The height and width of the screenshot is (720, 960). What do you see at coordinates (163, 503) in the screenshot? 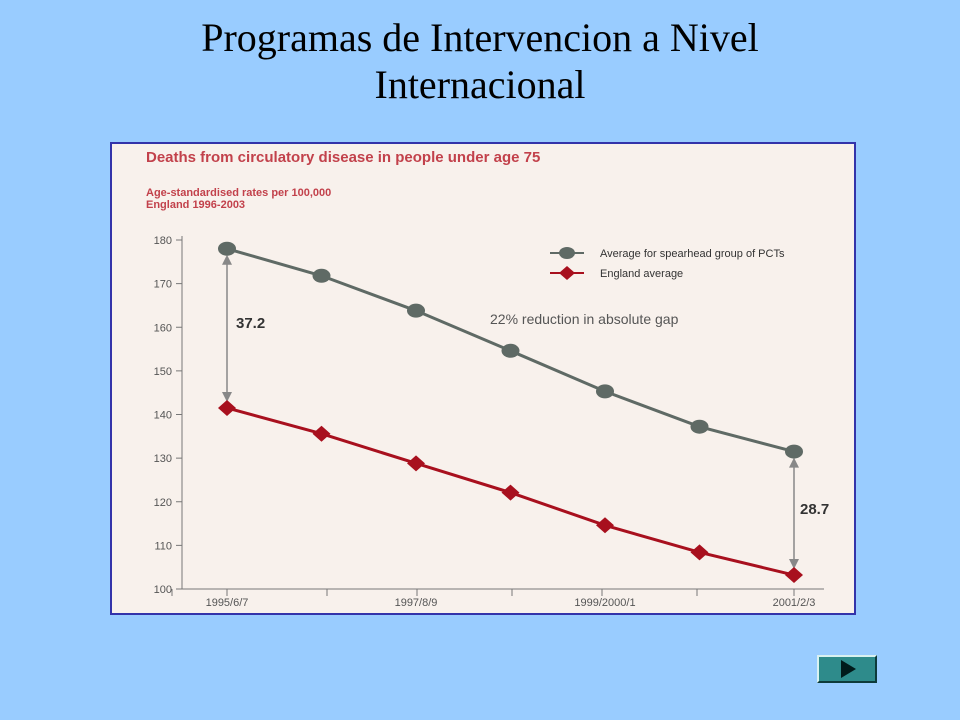
I see `y-tick-label: 120` at bounding box center [163, 503].